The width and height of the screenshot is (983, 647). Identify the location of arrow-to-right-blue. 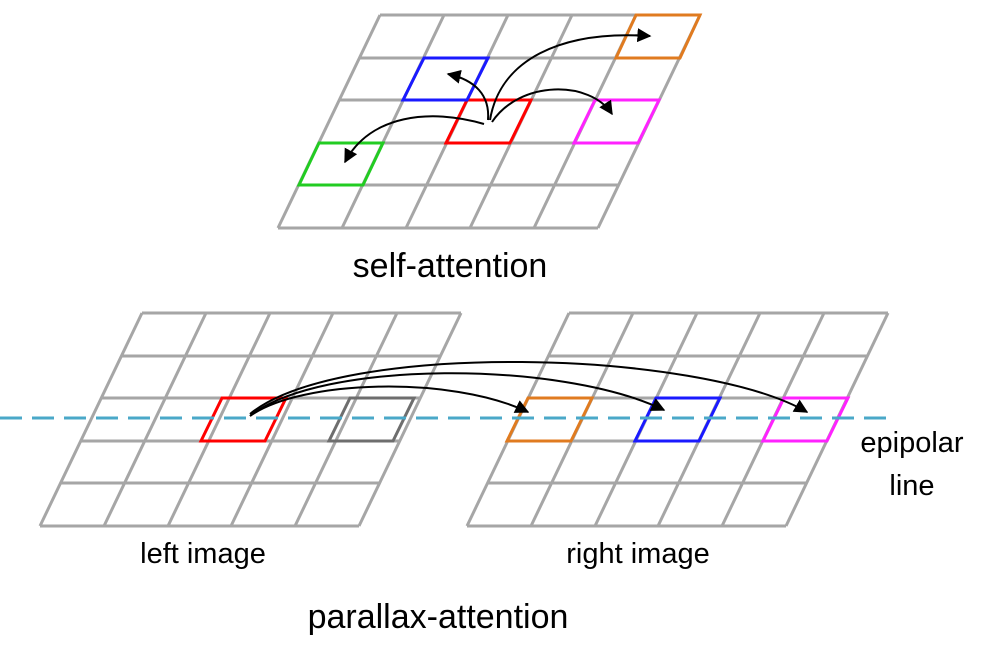
(457, 394).